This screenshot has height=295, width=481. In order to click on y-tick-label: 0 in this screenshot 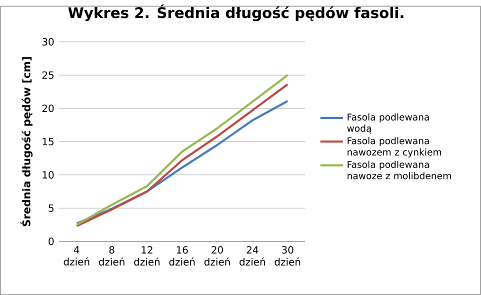, I will do `click(51, 242)`.